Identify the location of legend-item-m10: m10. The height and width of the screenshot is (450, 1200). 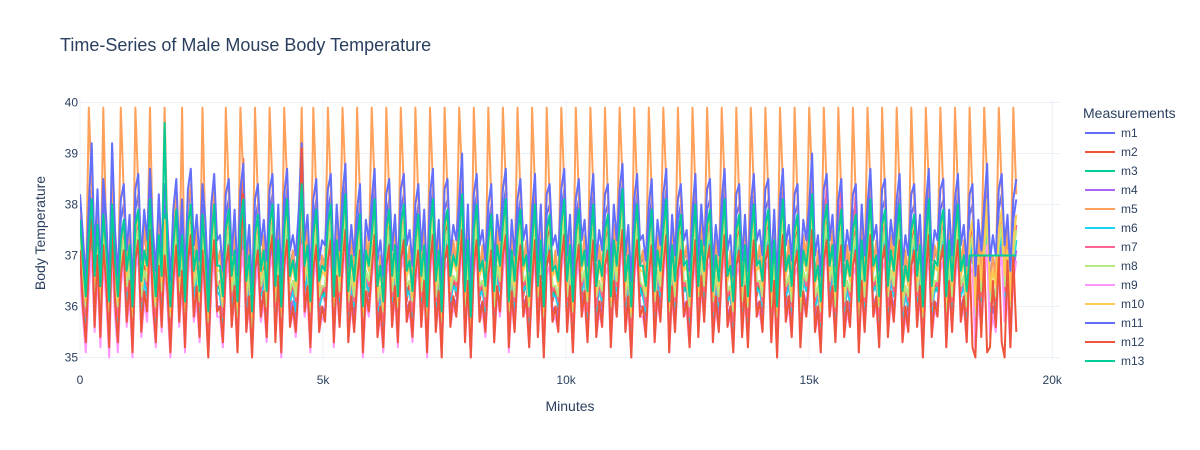
(1115, 304).